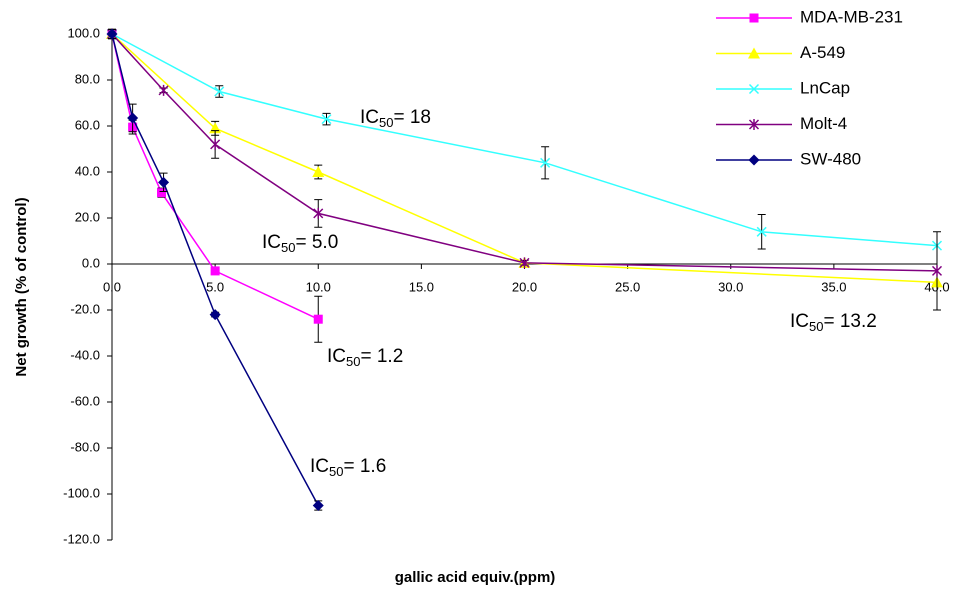 The image size is (958, 591). Describe the element at coordinates (825, 87) in the screenshot. I see `legend-label: LnCap` at that location.